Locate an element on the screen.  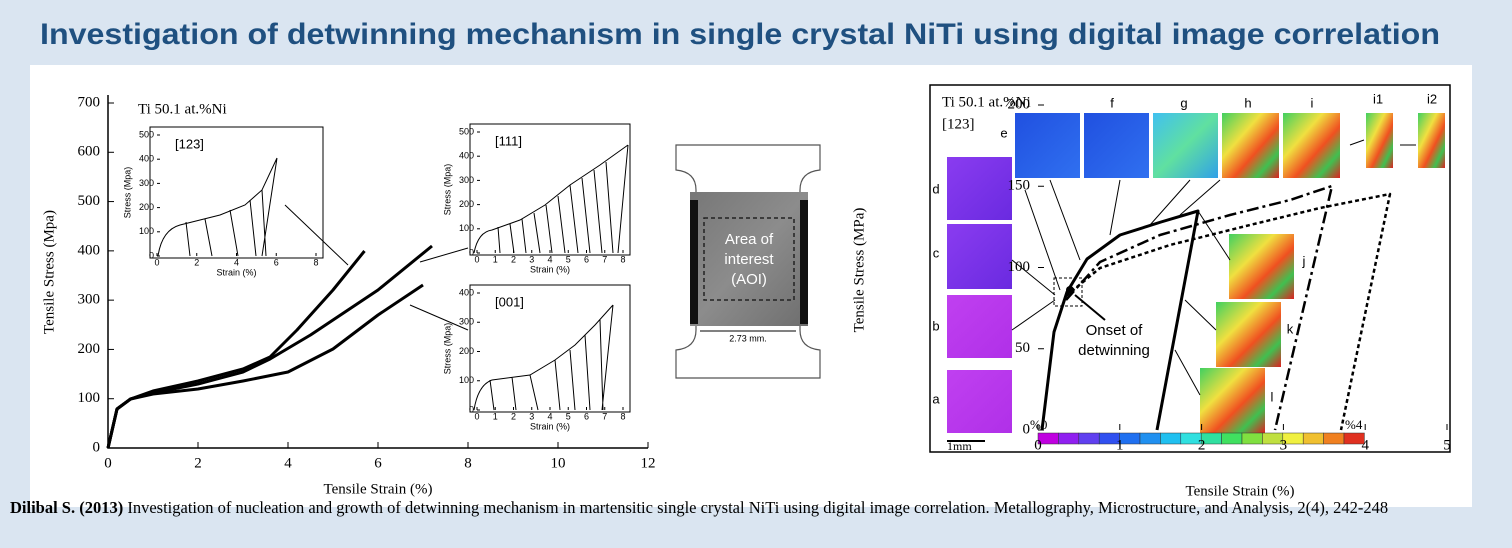
onset-arrow is located at coordinates (1090, 307).